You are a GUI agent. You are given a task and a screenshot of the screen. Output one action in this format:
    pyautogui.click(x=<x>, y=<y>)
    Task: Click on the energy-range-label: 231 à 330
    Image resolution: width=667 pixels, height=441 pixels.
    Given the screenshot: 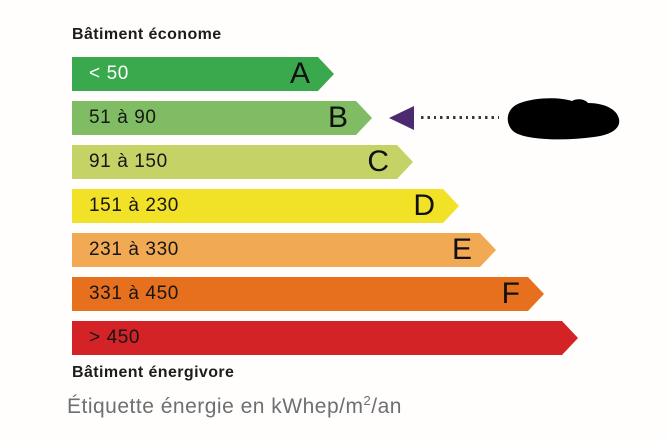 What is the action you would take?
    pyautogui.click(x=134, y=249)
    